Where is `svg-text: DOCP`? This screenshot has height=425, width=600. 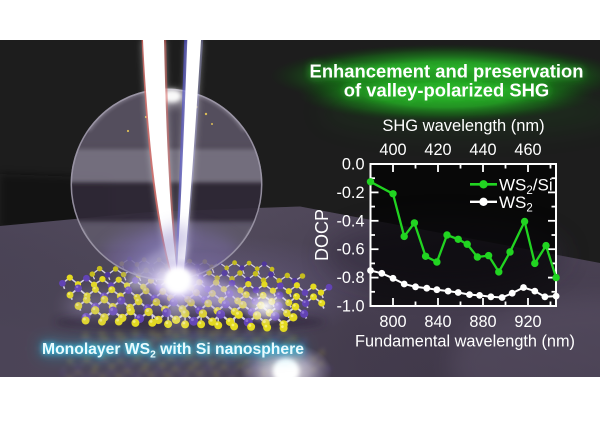 svg-text: DOCP is located at coordinates (322, 235).